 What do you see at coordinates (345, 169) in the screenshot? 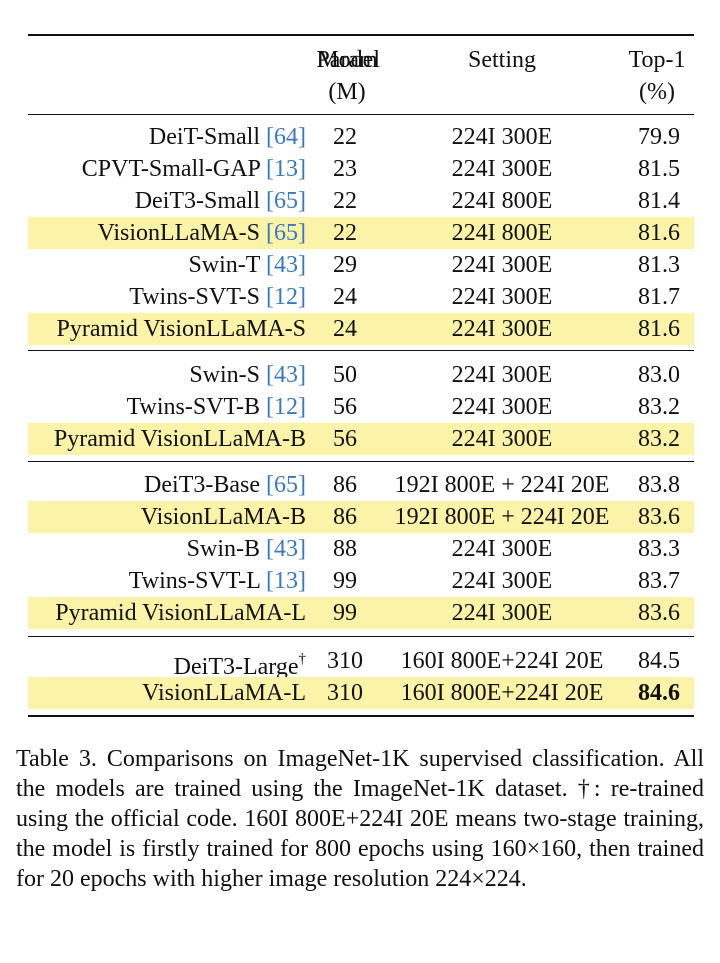
I see `param-cell: 23` at bounding box center [345, 169].